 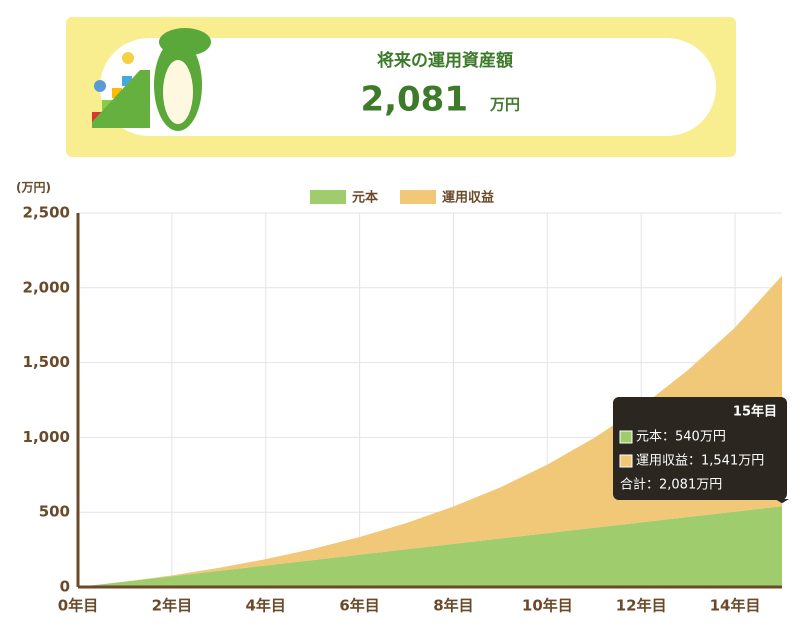 What do you see at coordinates (755, 412) in the screenshot?
I see `tooltip-title: 15年目` at bounding box center [755, 412].